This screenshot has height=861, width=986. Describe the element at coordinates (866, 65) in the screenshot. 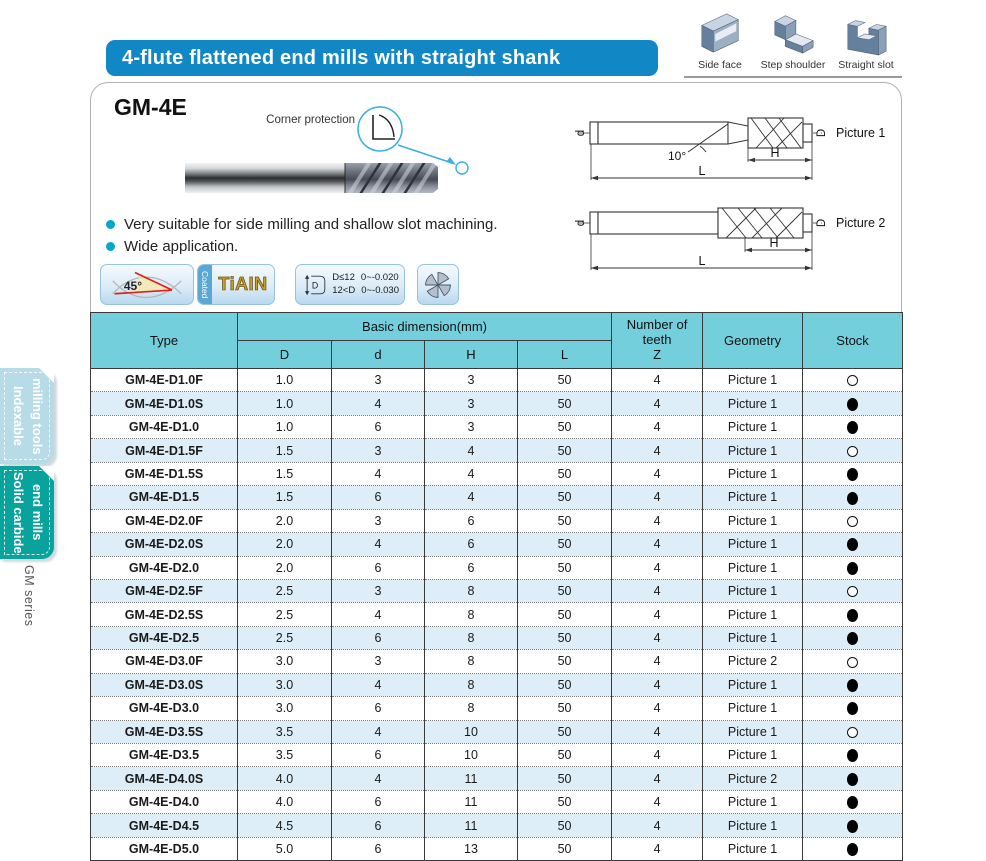

I see `workpiece-label: Straight slot` at that location.